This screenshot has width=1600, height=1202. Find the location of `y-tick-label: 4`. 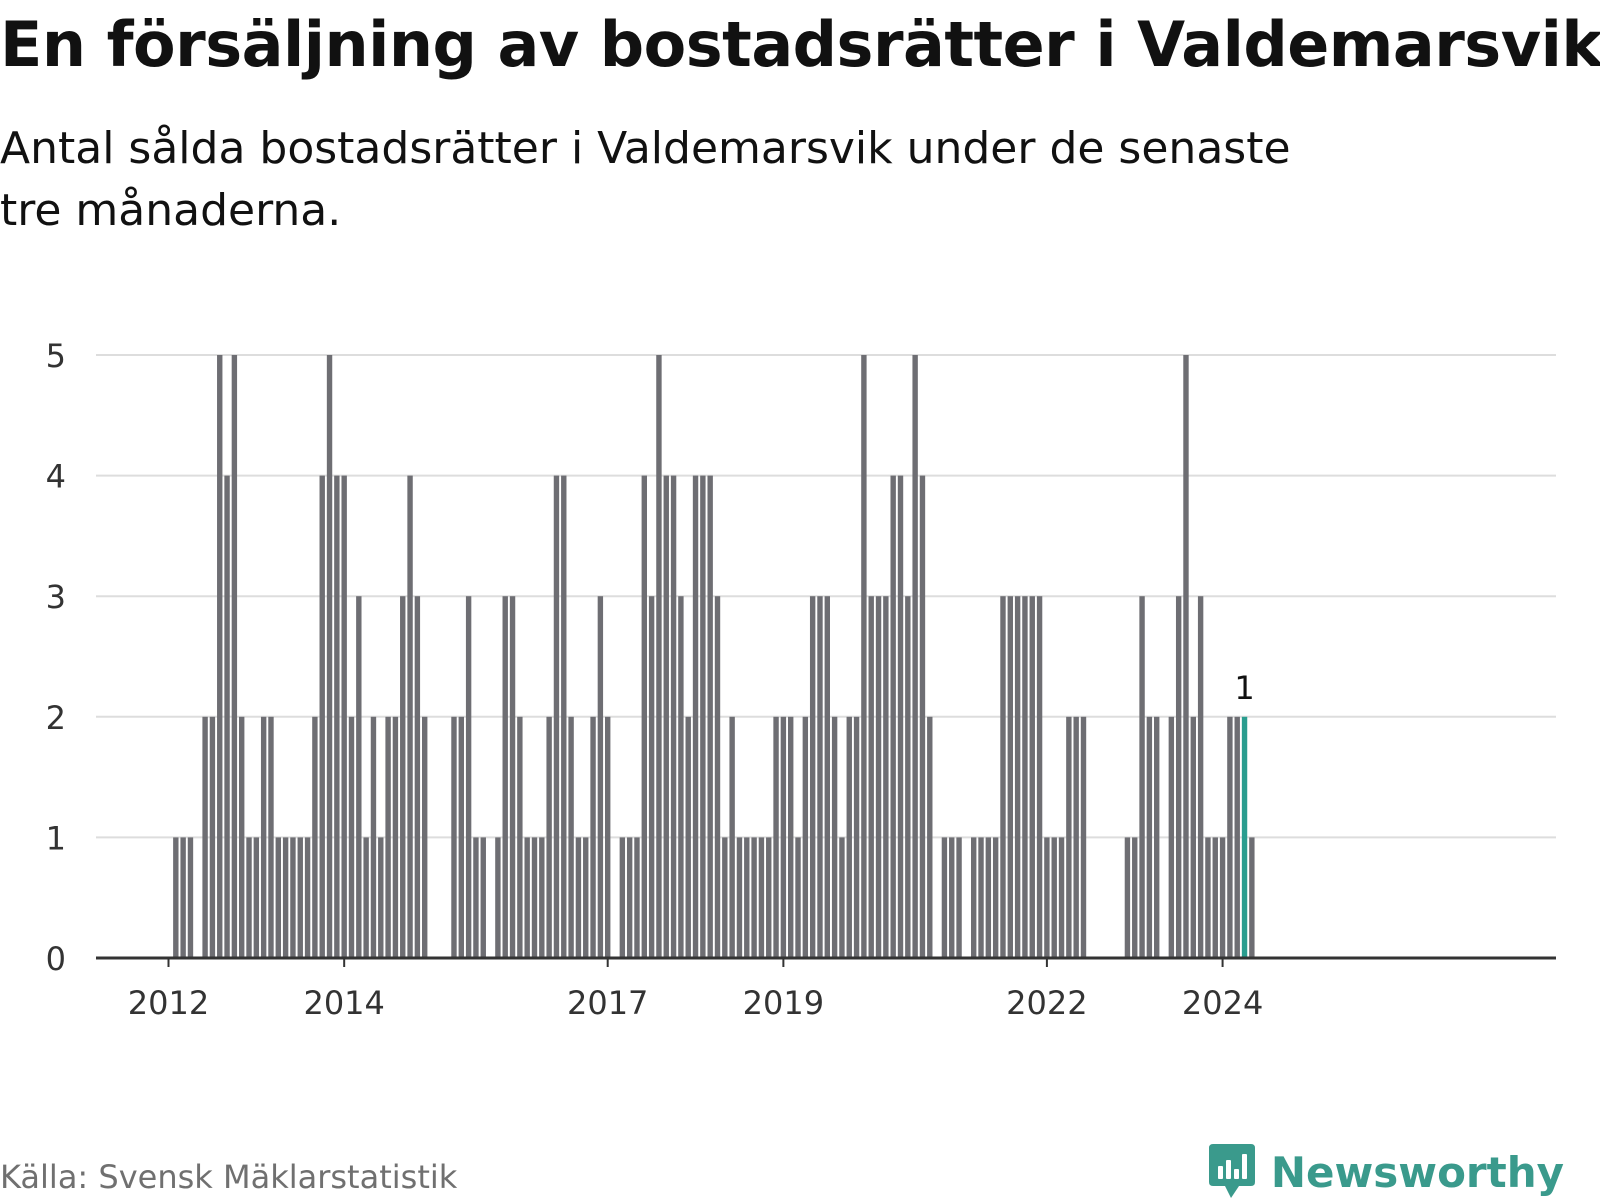

y-tick-label: 4 is located at coordinates (56, 477).